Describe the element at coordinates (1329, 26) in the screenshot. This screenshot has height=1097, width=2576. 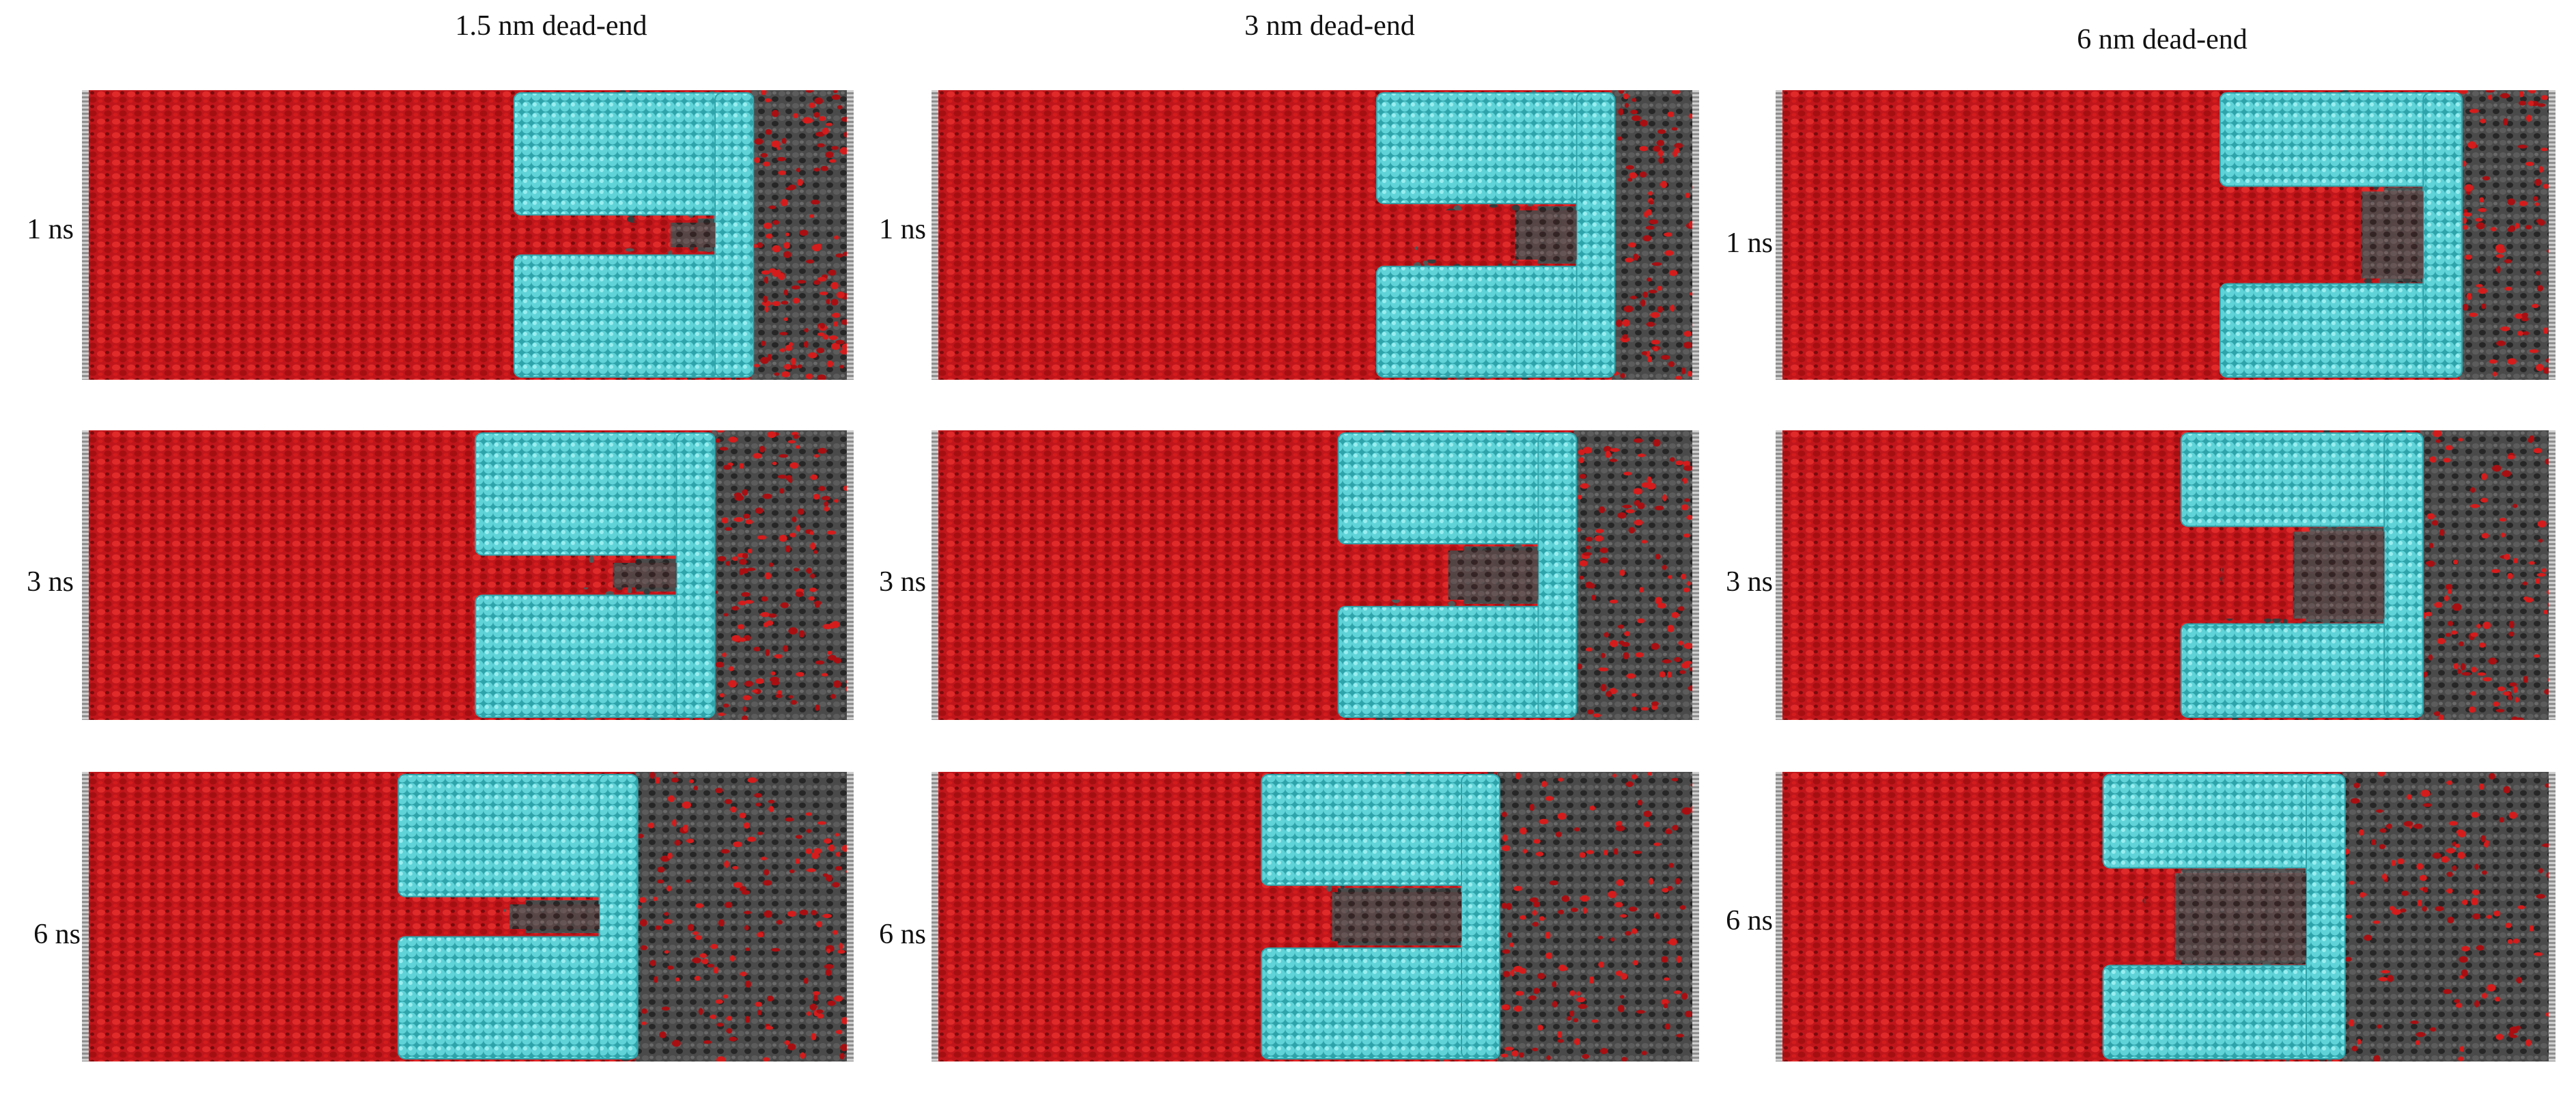
I see `column-title-3nm: 3 nm dead-end` at that location.